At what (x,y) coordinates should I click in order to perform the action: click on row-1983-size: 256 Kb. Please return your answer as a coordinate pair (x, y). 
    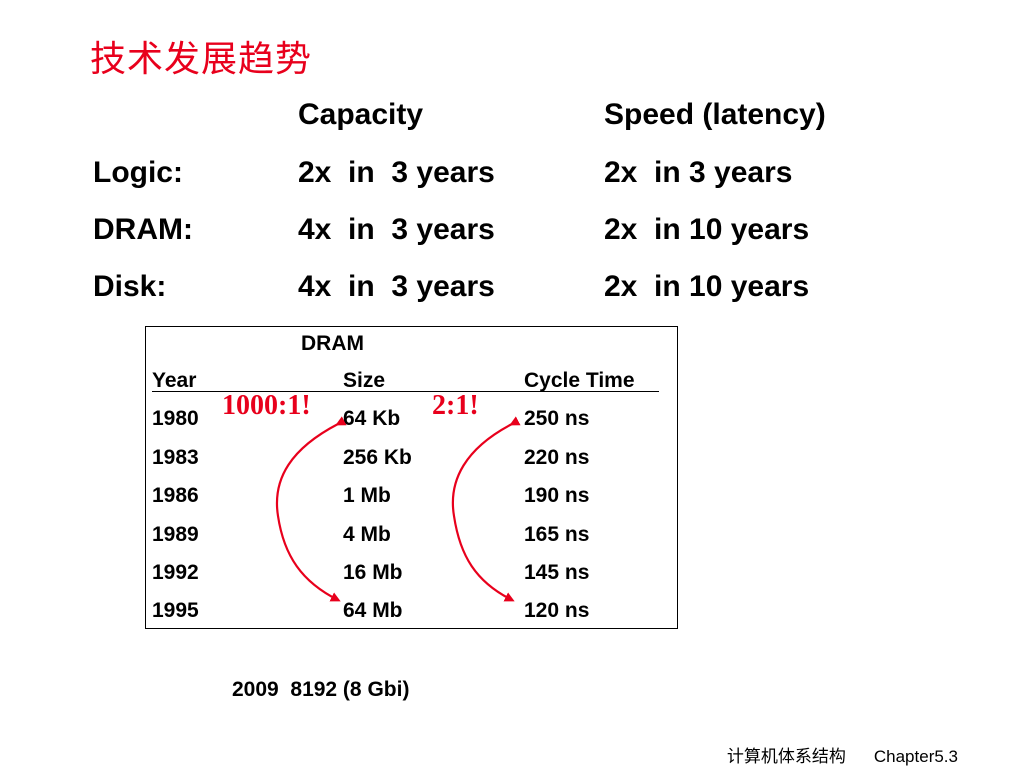
    Looking at the image, I should click on (377, 457).